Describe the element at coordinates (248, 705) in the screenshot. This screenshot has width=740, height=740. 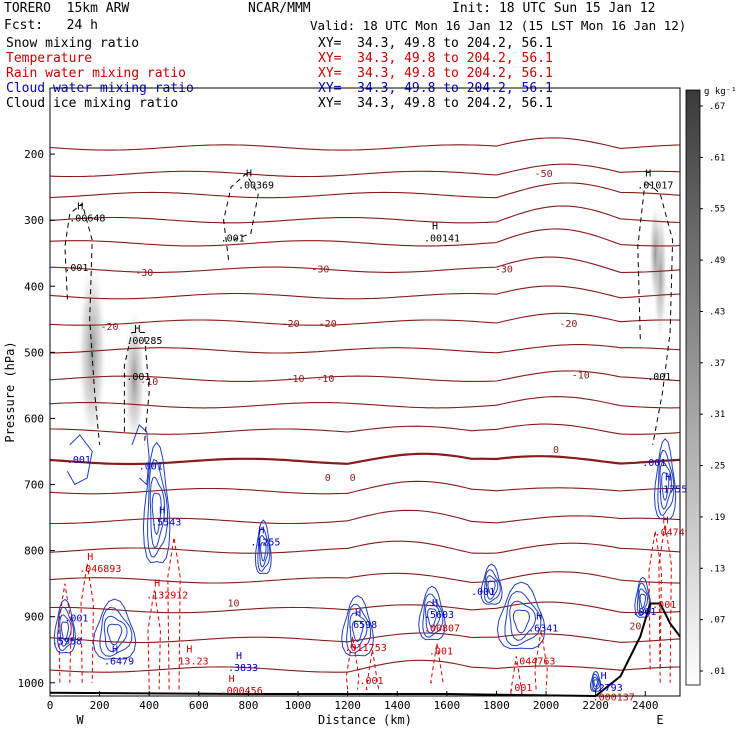
I see `x-tick-label: 800` at that location.